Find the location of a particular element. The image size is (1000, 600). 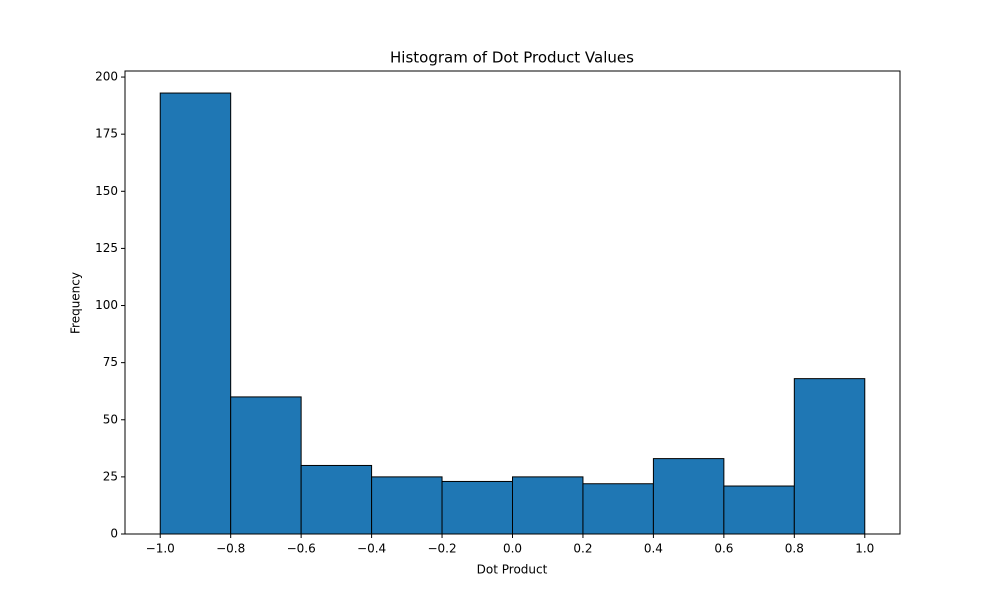

x-tick-label: 0.6 is located at coordinates (723, 549).